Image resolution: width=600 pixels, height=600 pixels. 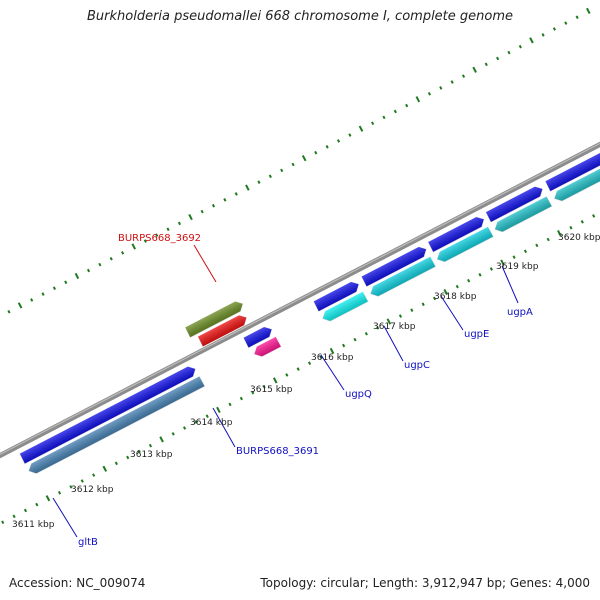 I want to click on gene-feature-forward, so click(x=572, y=169).